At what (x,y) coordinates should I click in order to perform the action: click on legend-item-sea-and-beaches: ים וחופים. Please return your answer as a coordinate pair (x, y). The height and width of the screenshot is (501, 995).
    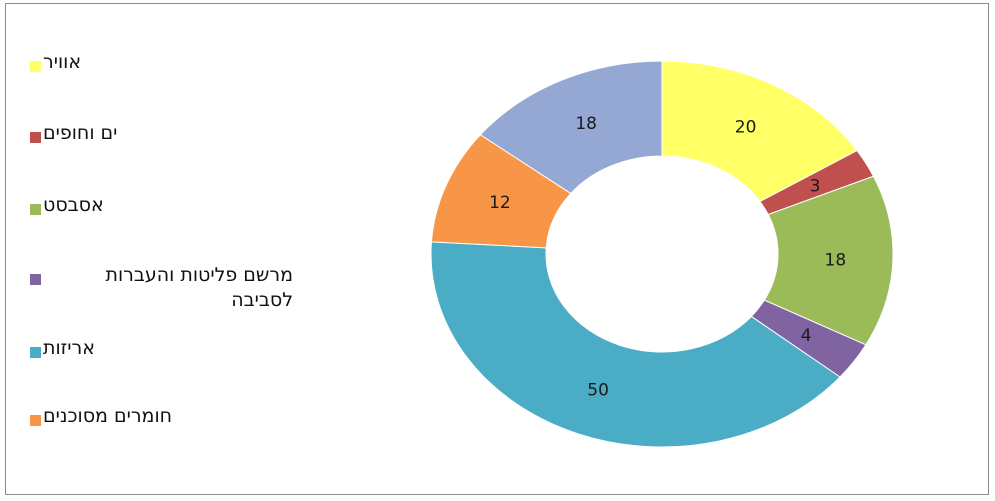
    Looking at the image, I should click on (180, 133).